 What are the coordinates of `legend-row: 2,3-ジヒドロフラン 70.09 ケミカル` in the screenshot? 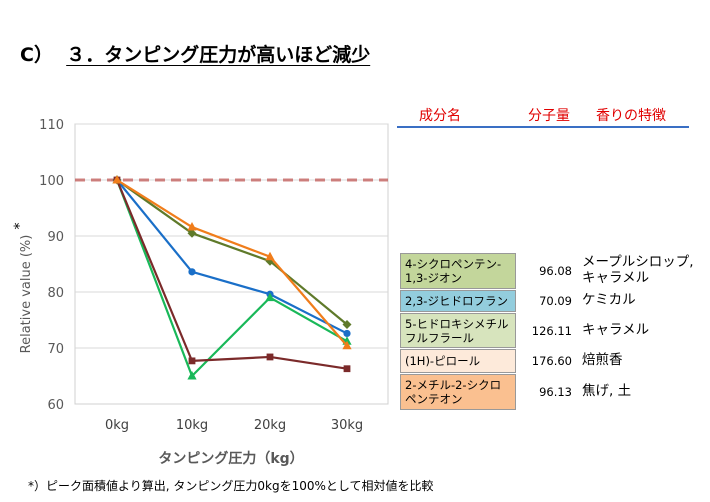 It's located at (550, 301).